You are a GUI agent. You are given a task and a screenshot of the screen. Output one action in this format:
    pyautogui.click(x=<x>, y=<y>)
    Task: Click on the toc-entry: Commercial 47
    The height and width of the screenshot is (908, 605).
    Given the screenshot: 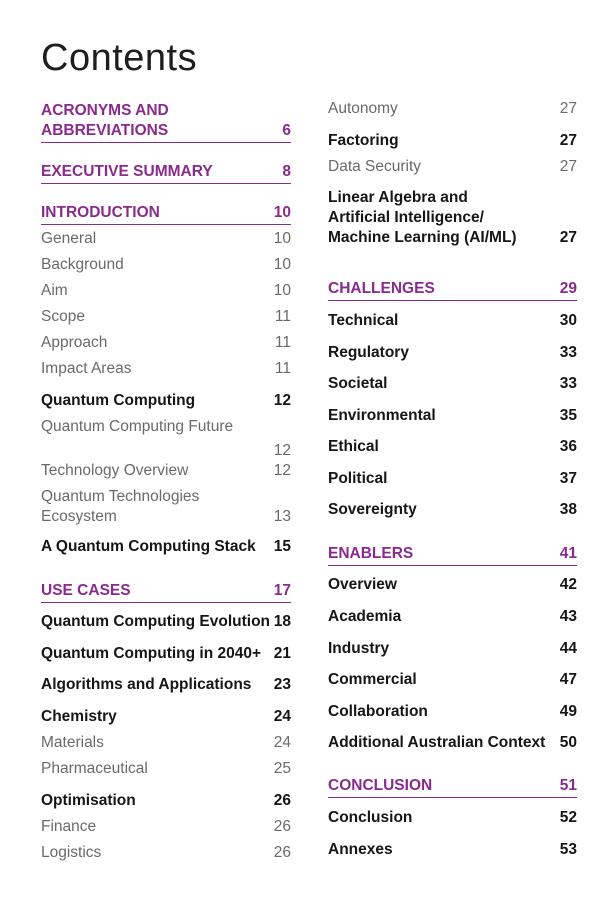 What is the action you would take?
    pyautogui.click(x=452, y=680)
    